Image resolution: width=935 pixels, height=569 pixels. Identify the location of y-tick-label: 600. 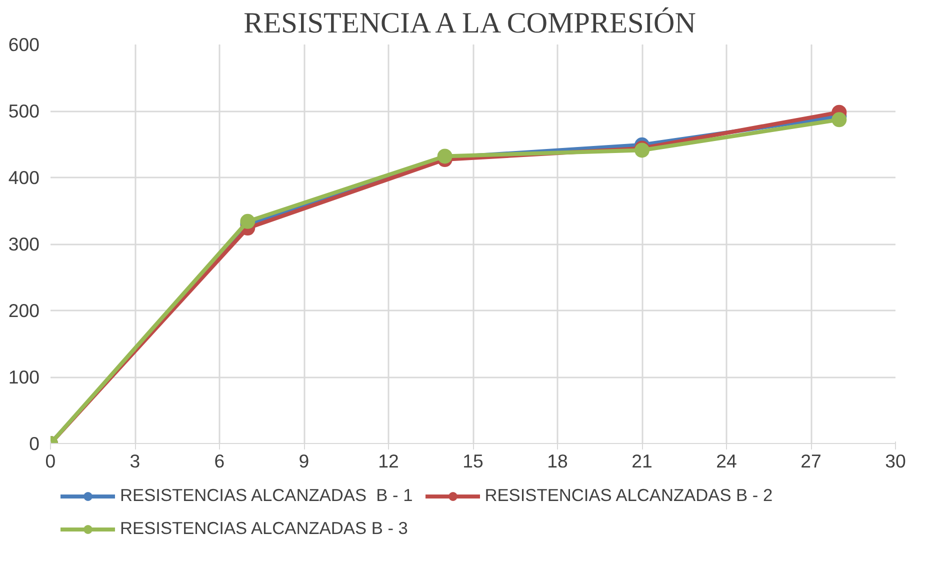
(24, 44).